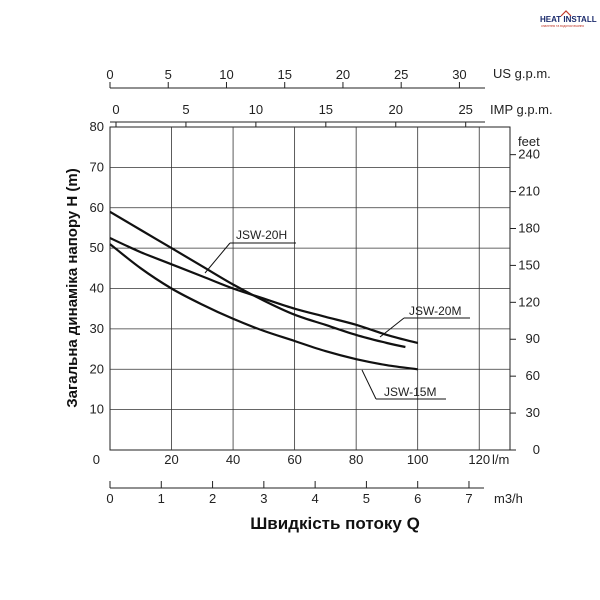  Describe the element at coordinates (435, 311) in the screenshot. I see `series-label-jsw-20m: JSW-20M` at that location.